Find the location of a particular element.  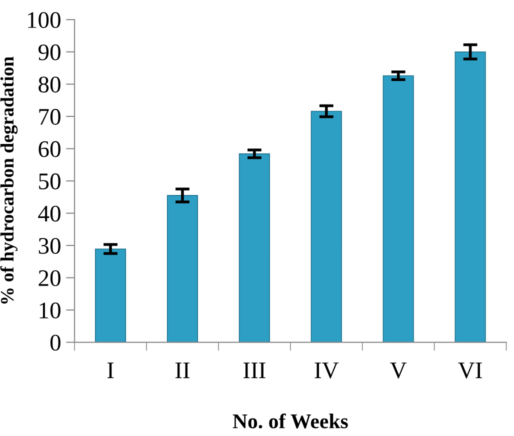

x-tick-label: II is located at coordinates (182, 370).